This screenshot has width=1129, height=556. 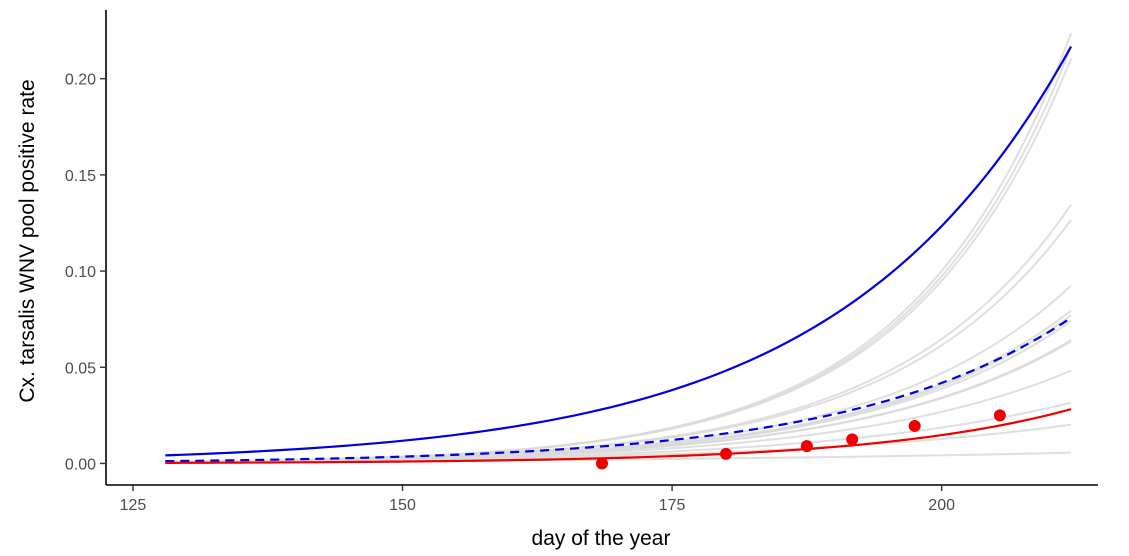 I want to click on y-tick-label: 0.00, so click(x=80, y=464).